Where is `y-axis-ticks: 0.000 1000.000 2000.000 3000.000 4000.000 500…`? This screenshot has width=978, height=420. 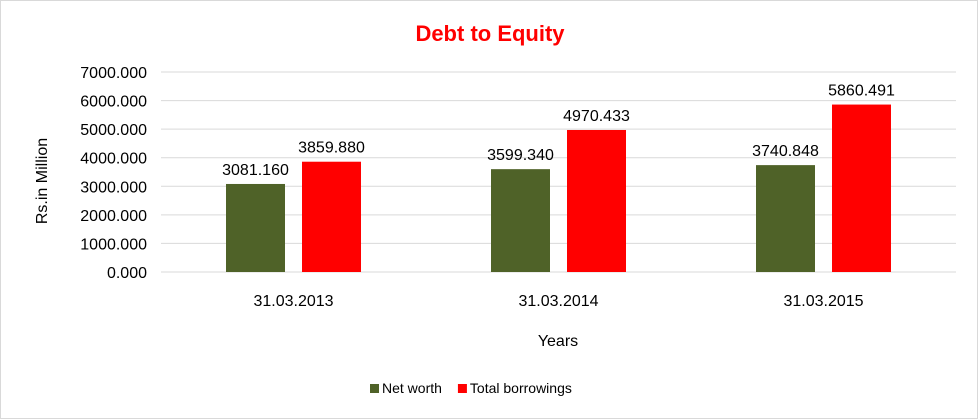
y-axis-ticks: 0.000 1000.000 2000.000 3000.000 4000.000 500… is located at coordinates (113, 173).